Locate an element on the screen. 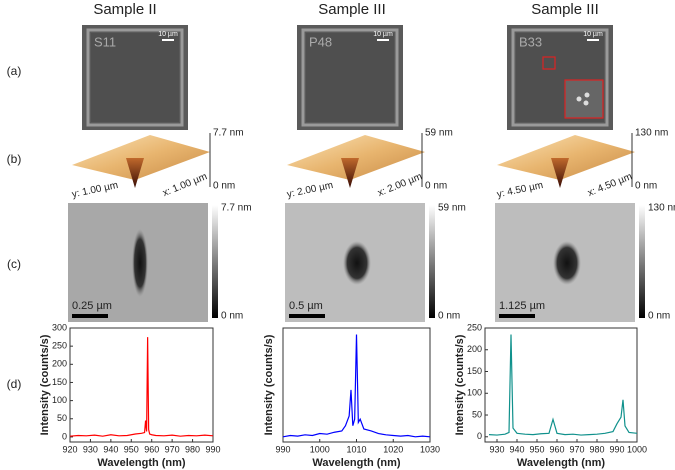  x-axis-label: x: 4.50 µm is located at coordinates (610, 185).